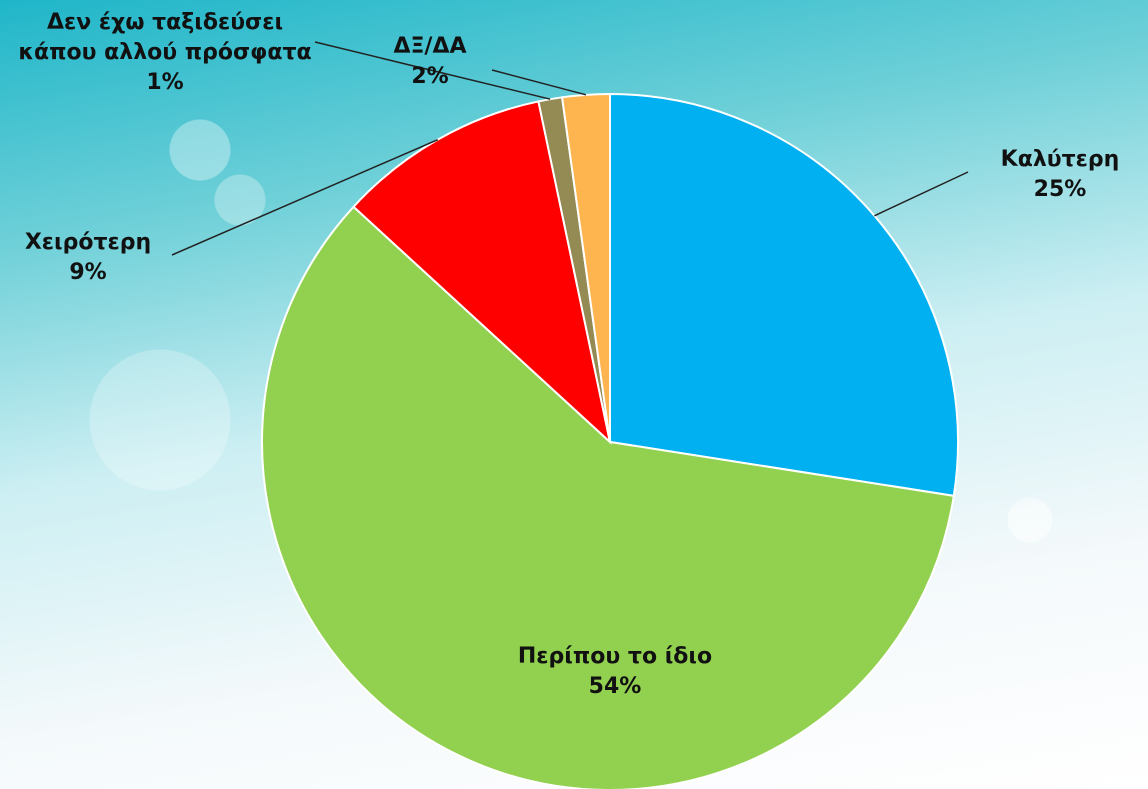  What do you see at coordinates (430, 62) in the screenshot?
I see `data-label: ΔΞ/ΔΑ 2%` at bounding box center [430, 62].